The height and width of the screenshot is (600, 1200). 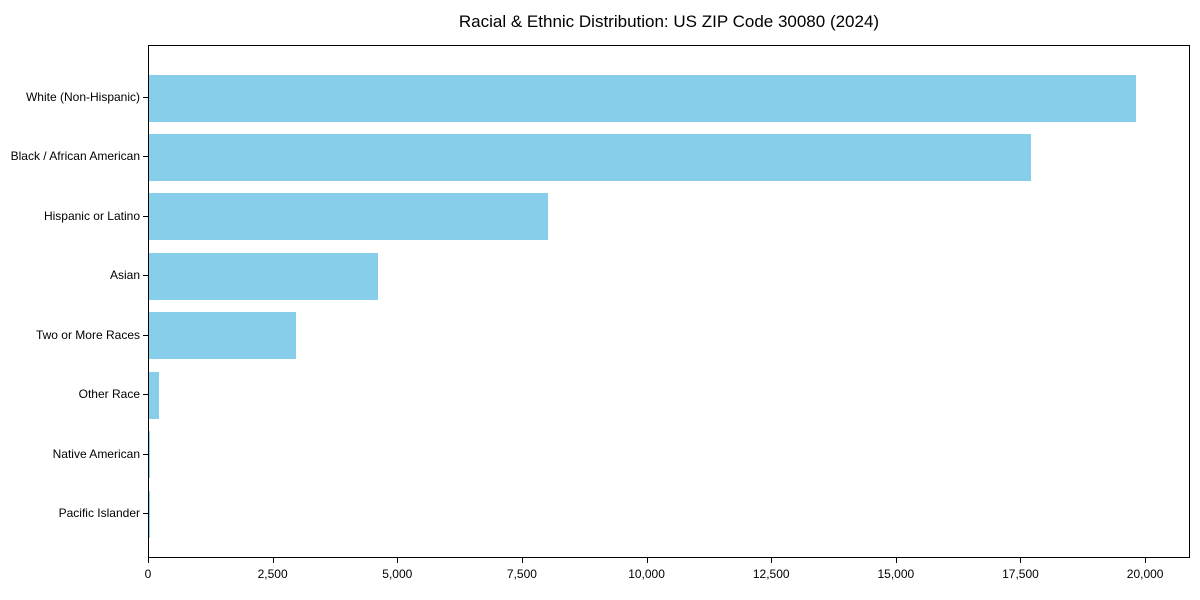 I want to click on x-tick-label: 7,500, so click(x=521, y=574).